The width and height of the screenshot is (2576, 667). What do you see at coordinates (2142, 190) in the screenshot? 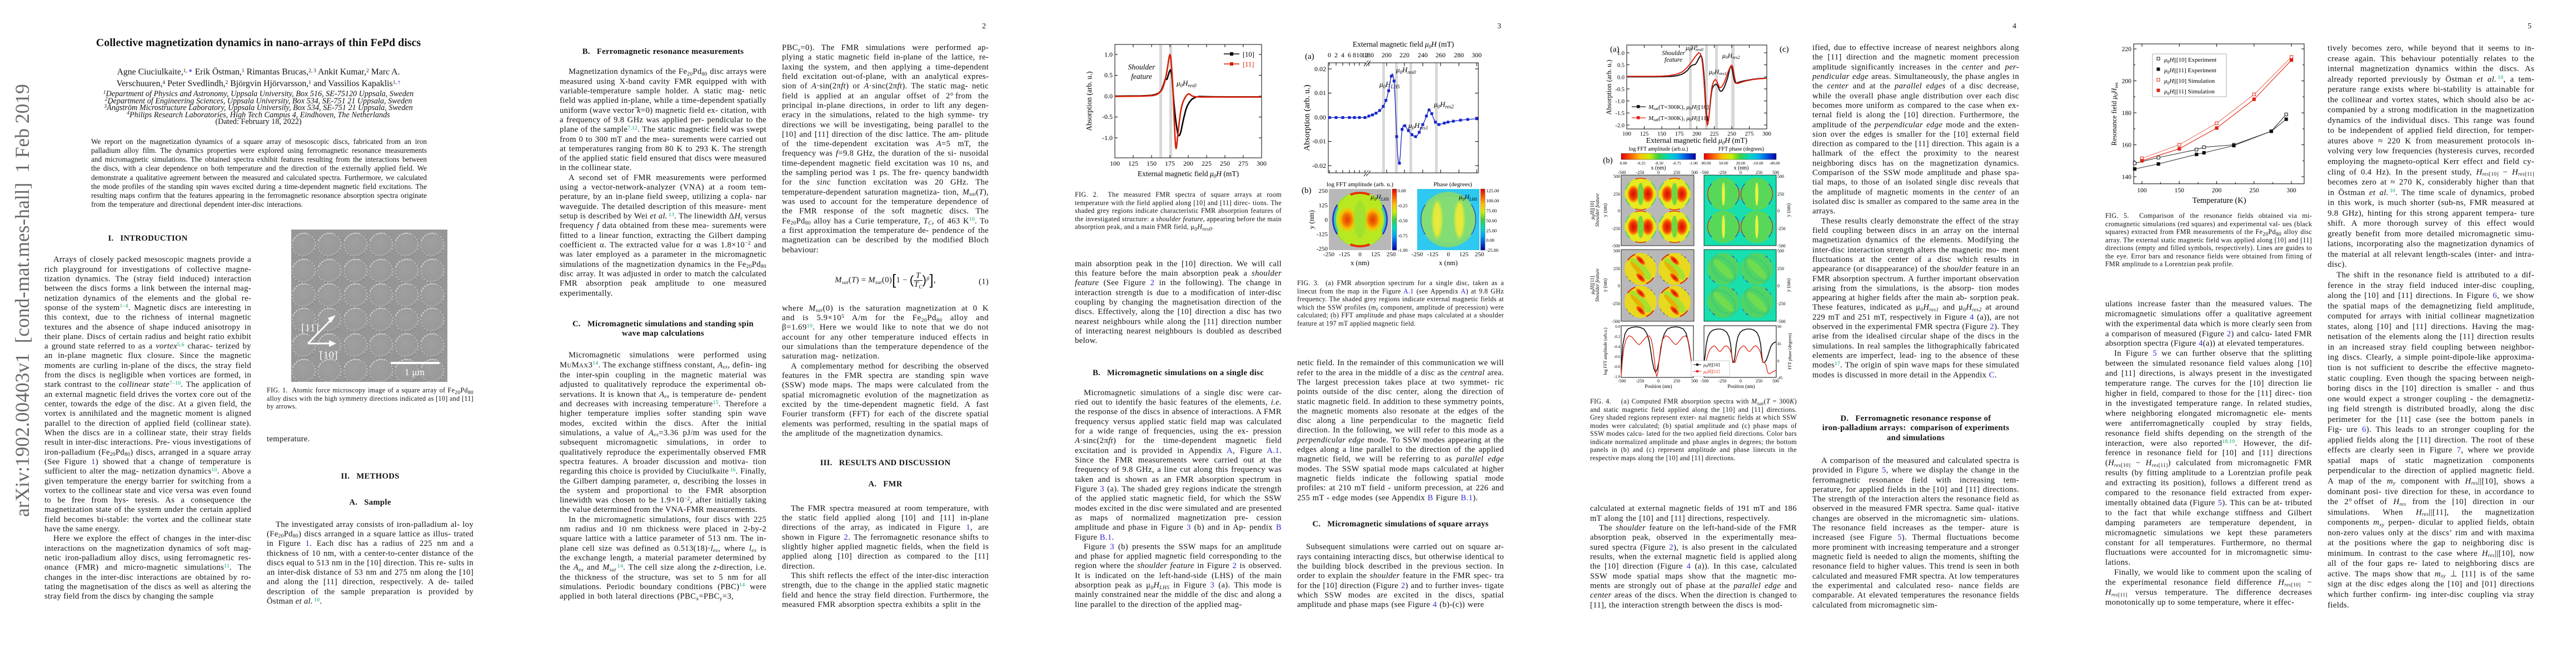
I see `svg-text: 100` at bounding box center [2142, 190].